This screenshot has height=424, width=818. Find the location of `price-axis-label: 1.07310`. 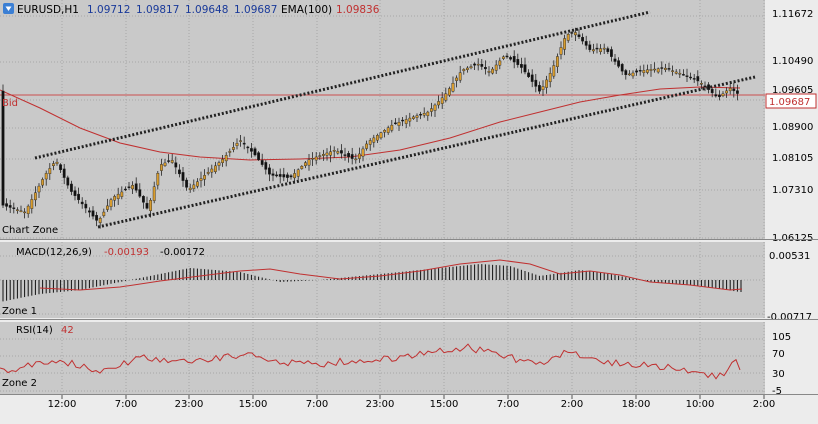

price-axis-label: 1.07310 is located at coordinates (792, 190).